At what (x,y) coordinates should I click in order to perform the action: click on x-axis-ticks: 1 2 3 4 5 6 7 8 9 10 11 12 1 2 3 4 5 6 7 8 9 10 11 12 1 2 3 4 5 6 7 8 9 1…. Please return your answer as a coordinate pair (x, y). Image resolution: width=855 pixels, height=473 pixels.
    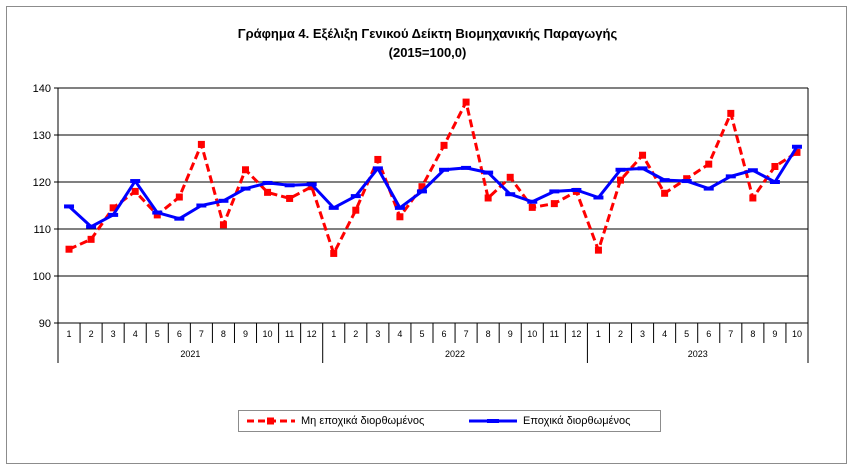
    Looking at the image, I should click on (433, 343).